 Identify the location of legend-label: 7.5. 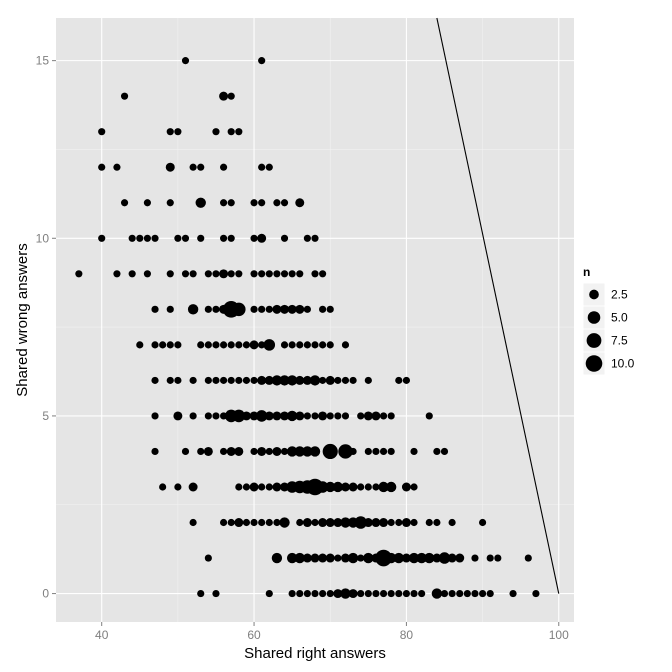
(619, 341).